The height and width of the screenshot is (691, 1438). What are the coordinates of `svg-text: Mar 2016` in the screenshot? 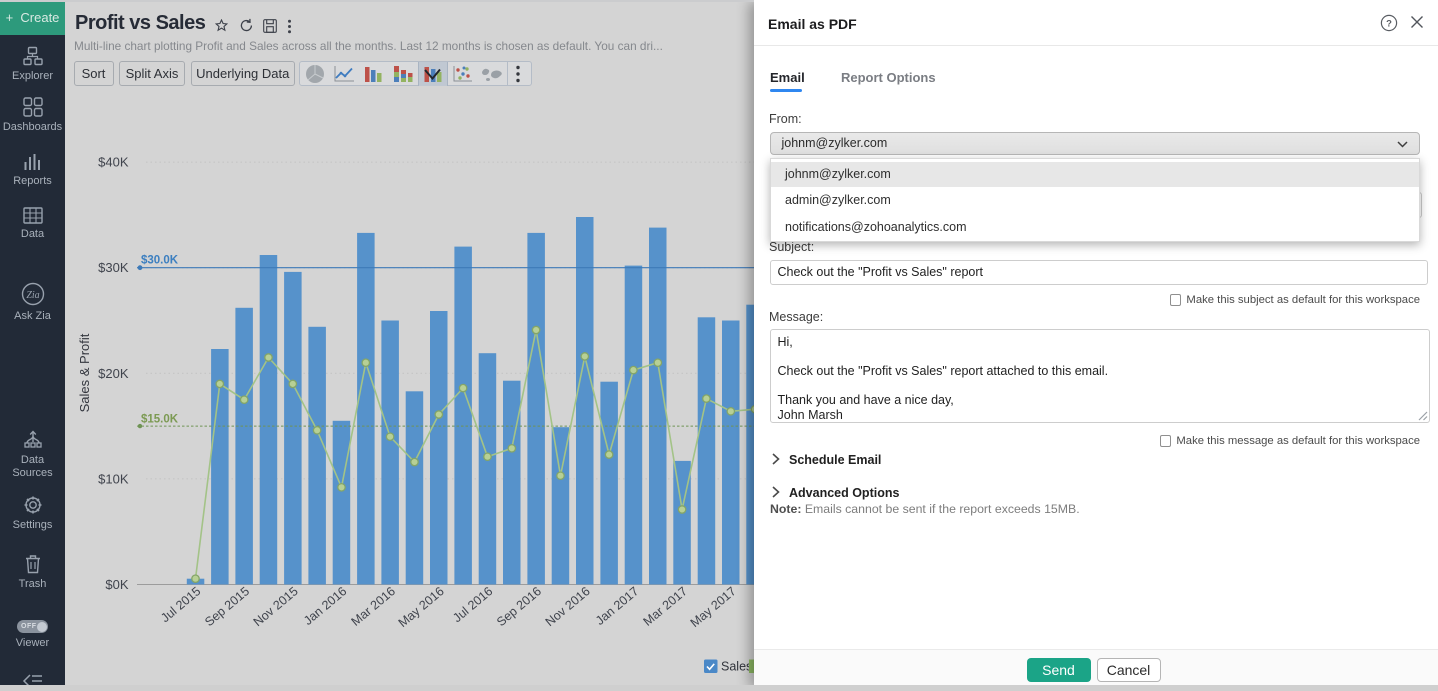 It's located at (373, 606).